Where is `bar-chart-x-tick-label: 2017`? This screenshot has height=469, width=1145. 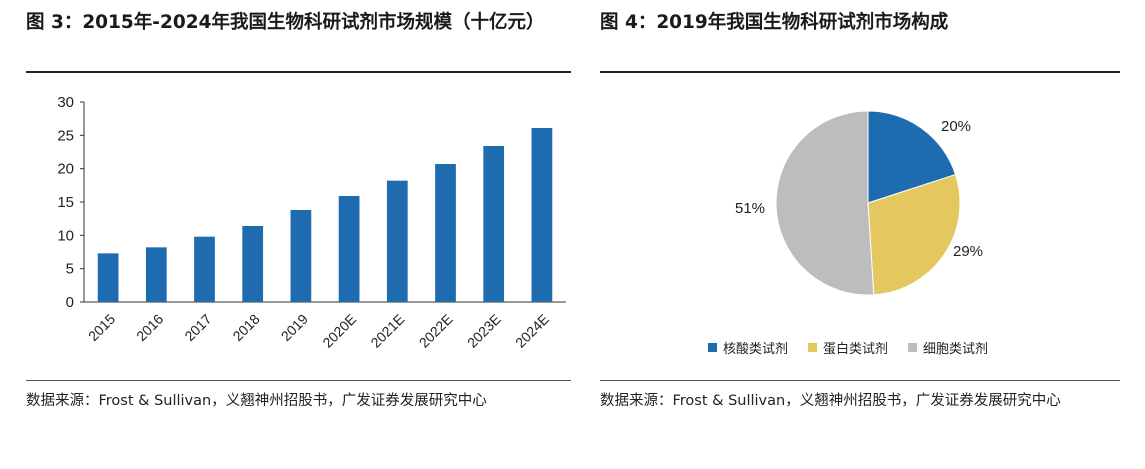
bar-chart-x-tick-label: 2017 is located at coordinates (197, 327).